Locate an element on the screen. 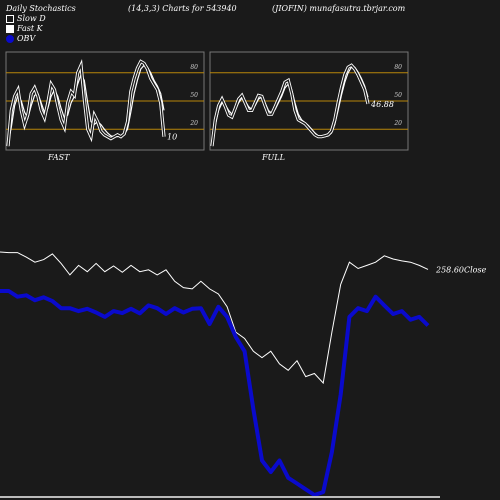  panel-fast-ytick-50: 50 is located at coordinates (194, 95).